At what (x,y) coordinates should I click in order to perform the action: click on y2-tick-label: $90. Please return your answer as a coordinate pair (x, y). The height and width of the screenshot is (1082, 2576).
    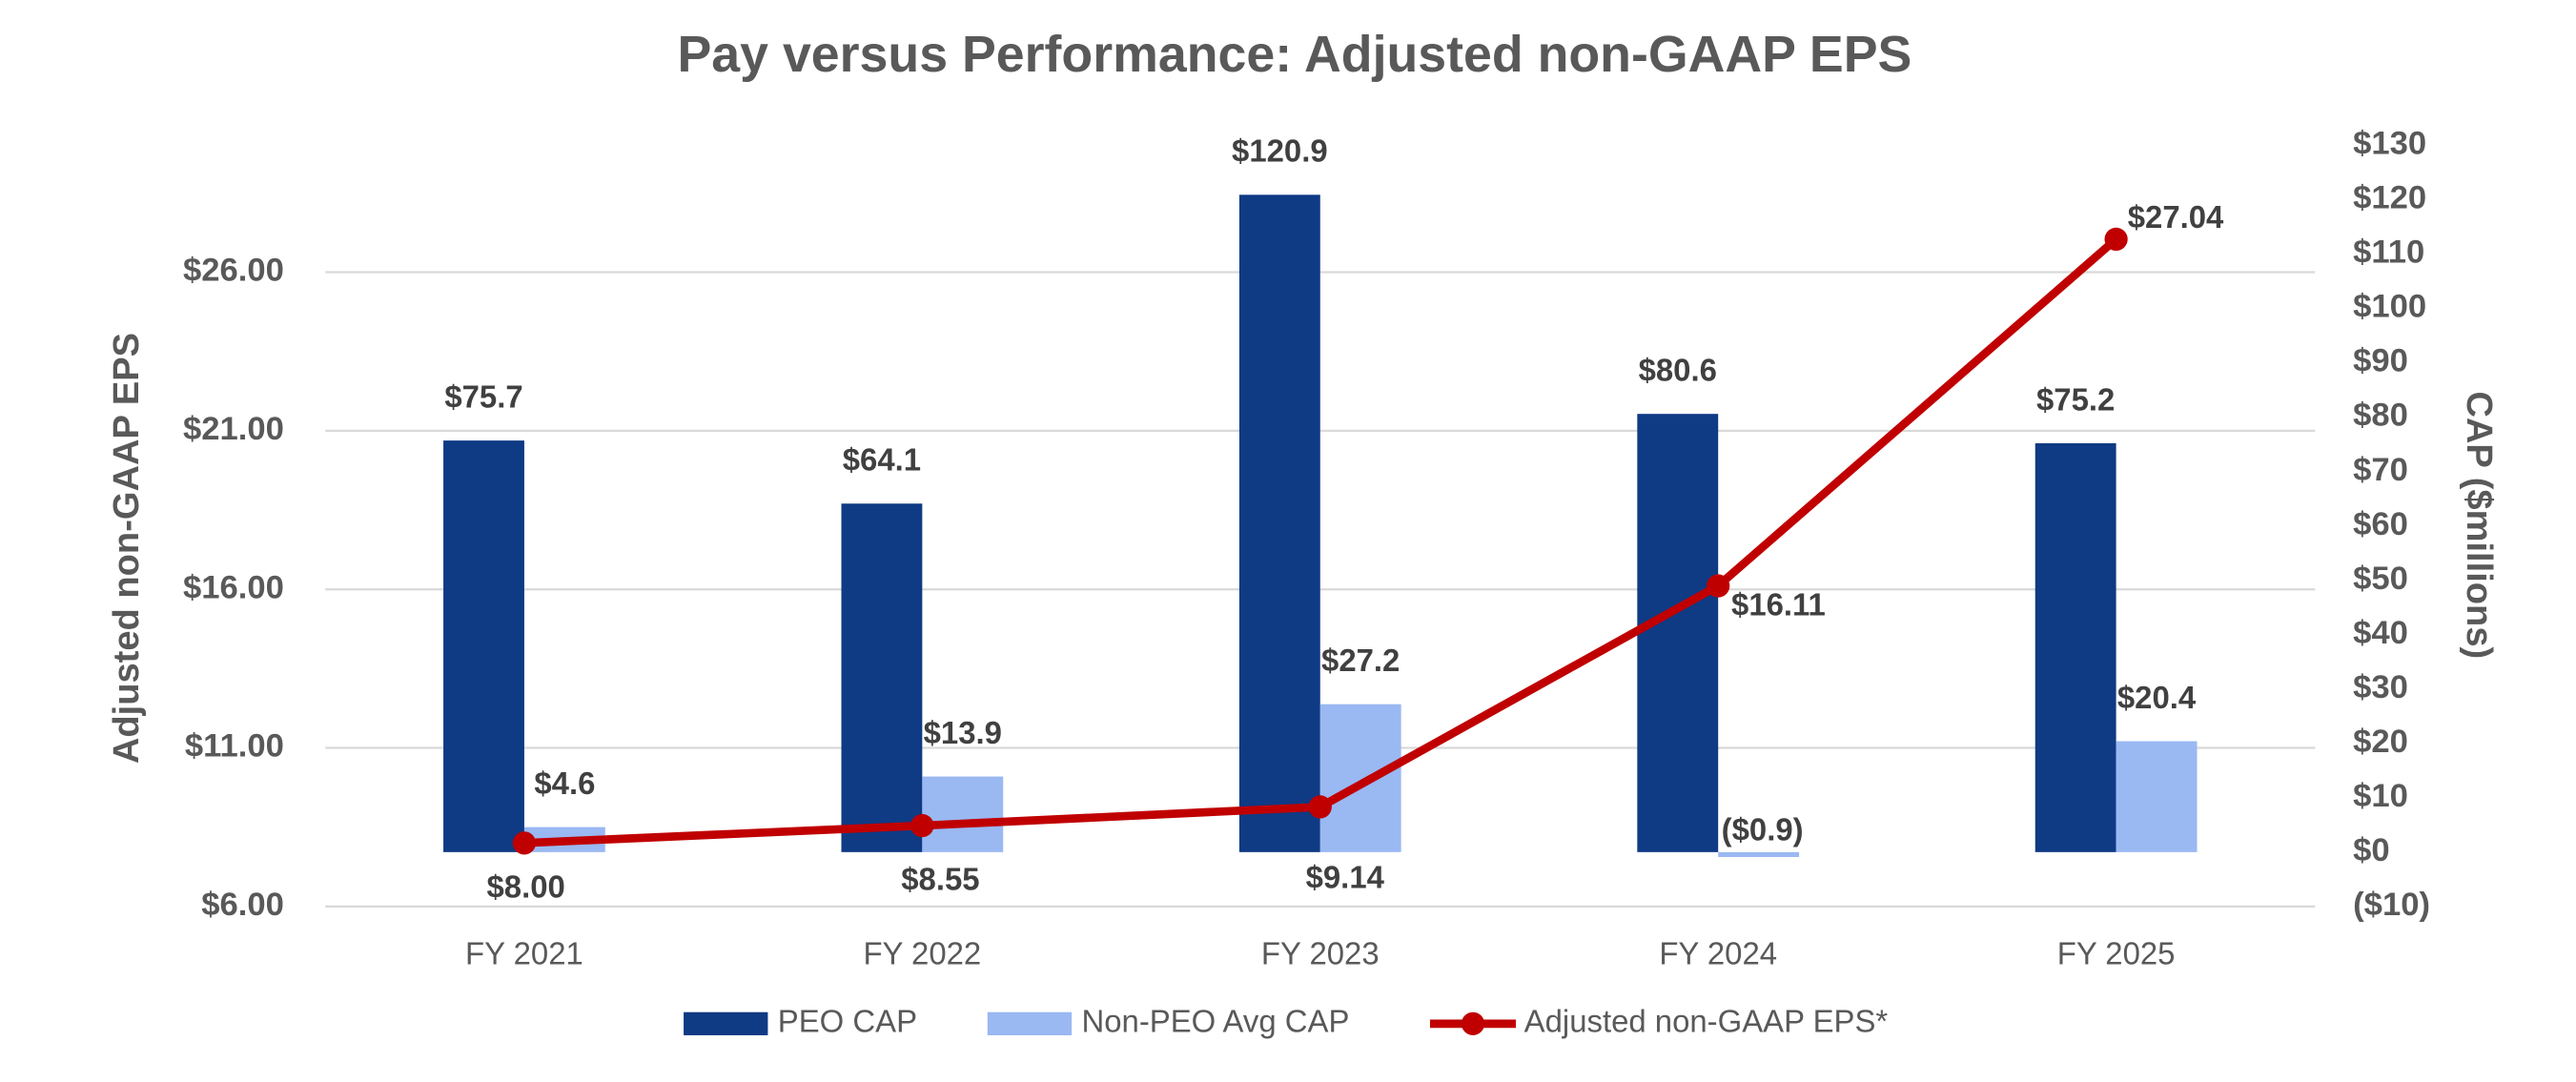
    Looking at the image, I should click on (2381, 361).